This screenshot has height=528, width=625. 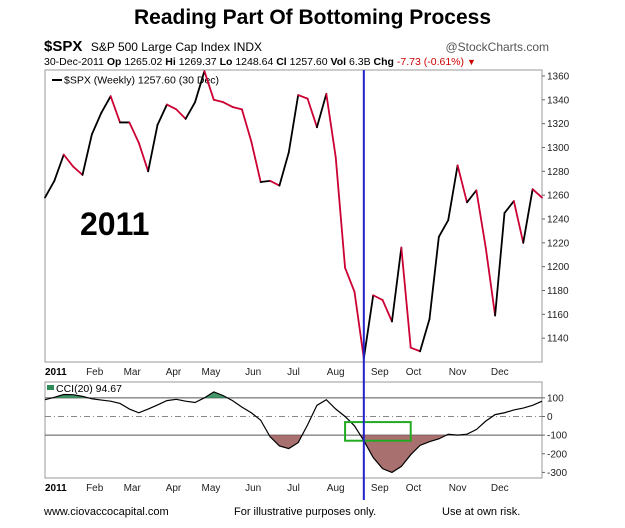 I want to click on price-x-label: Jul, so click(x=293, y=372).